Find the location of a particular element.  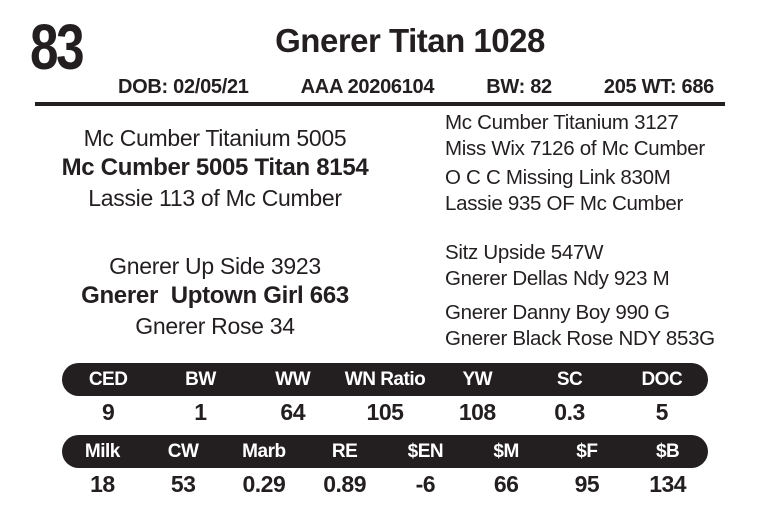

grandparent-dam: Gnerer Black Rose NDY 853G is located at coordinates (580, 338).